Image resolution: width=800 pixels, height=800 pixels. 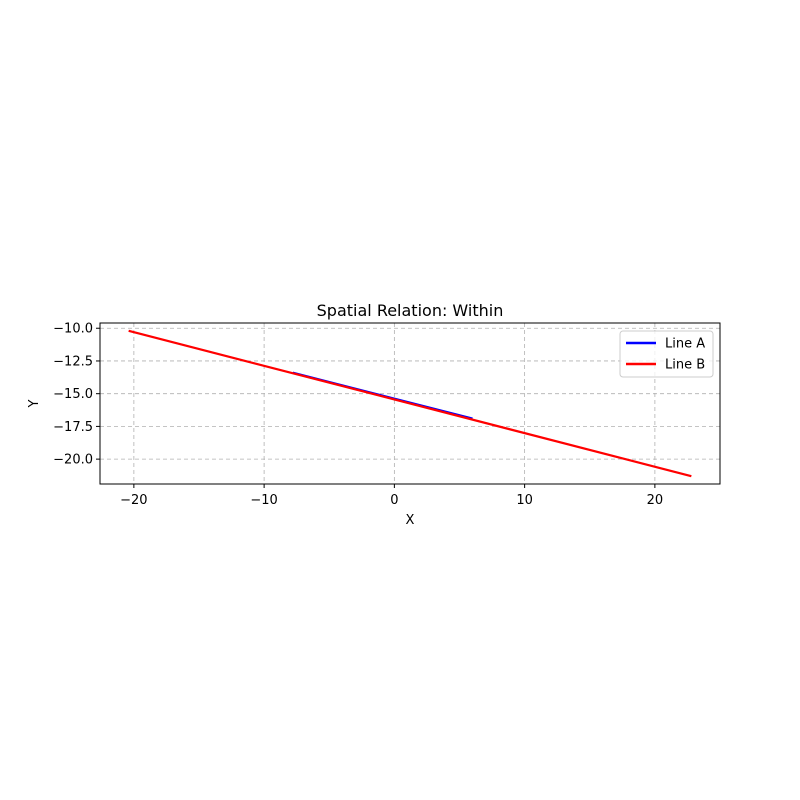 I want to click on y-tick-label: −17.5, so click(x=73, y=427).